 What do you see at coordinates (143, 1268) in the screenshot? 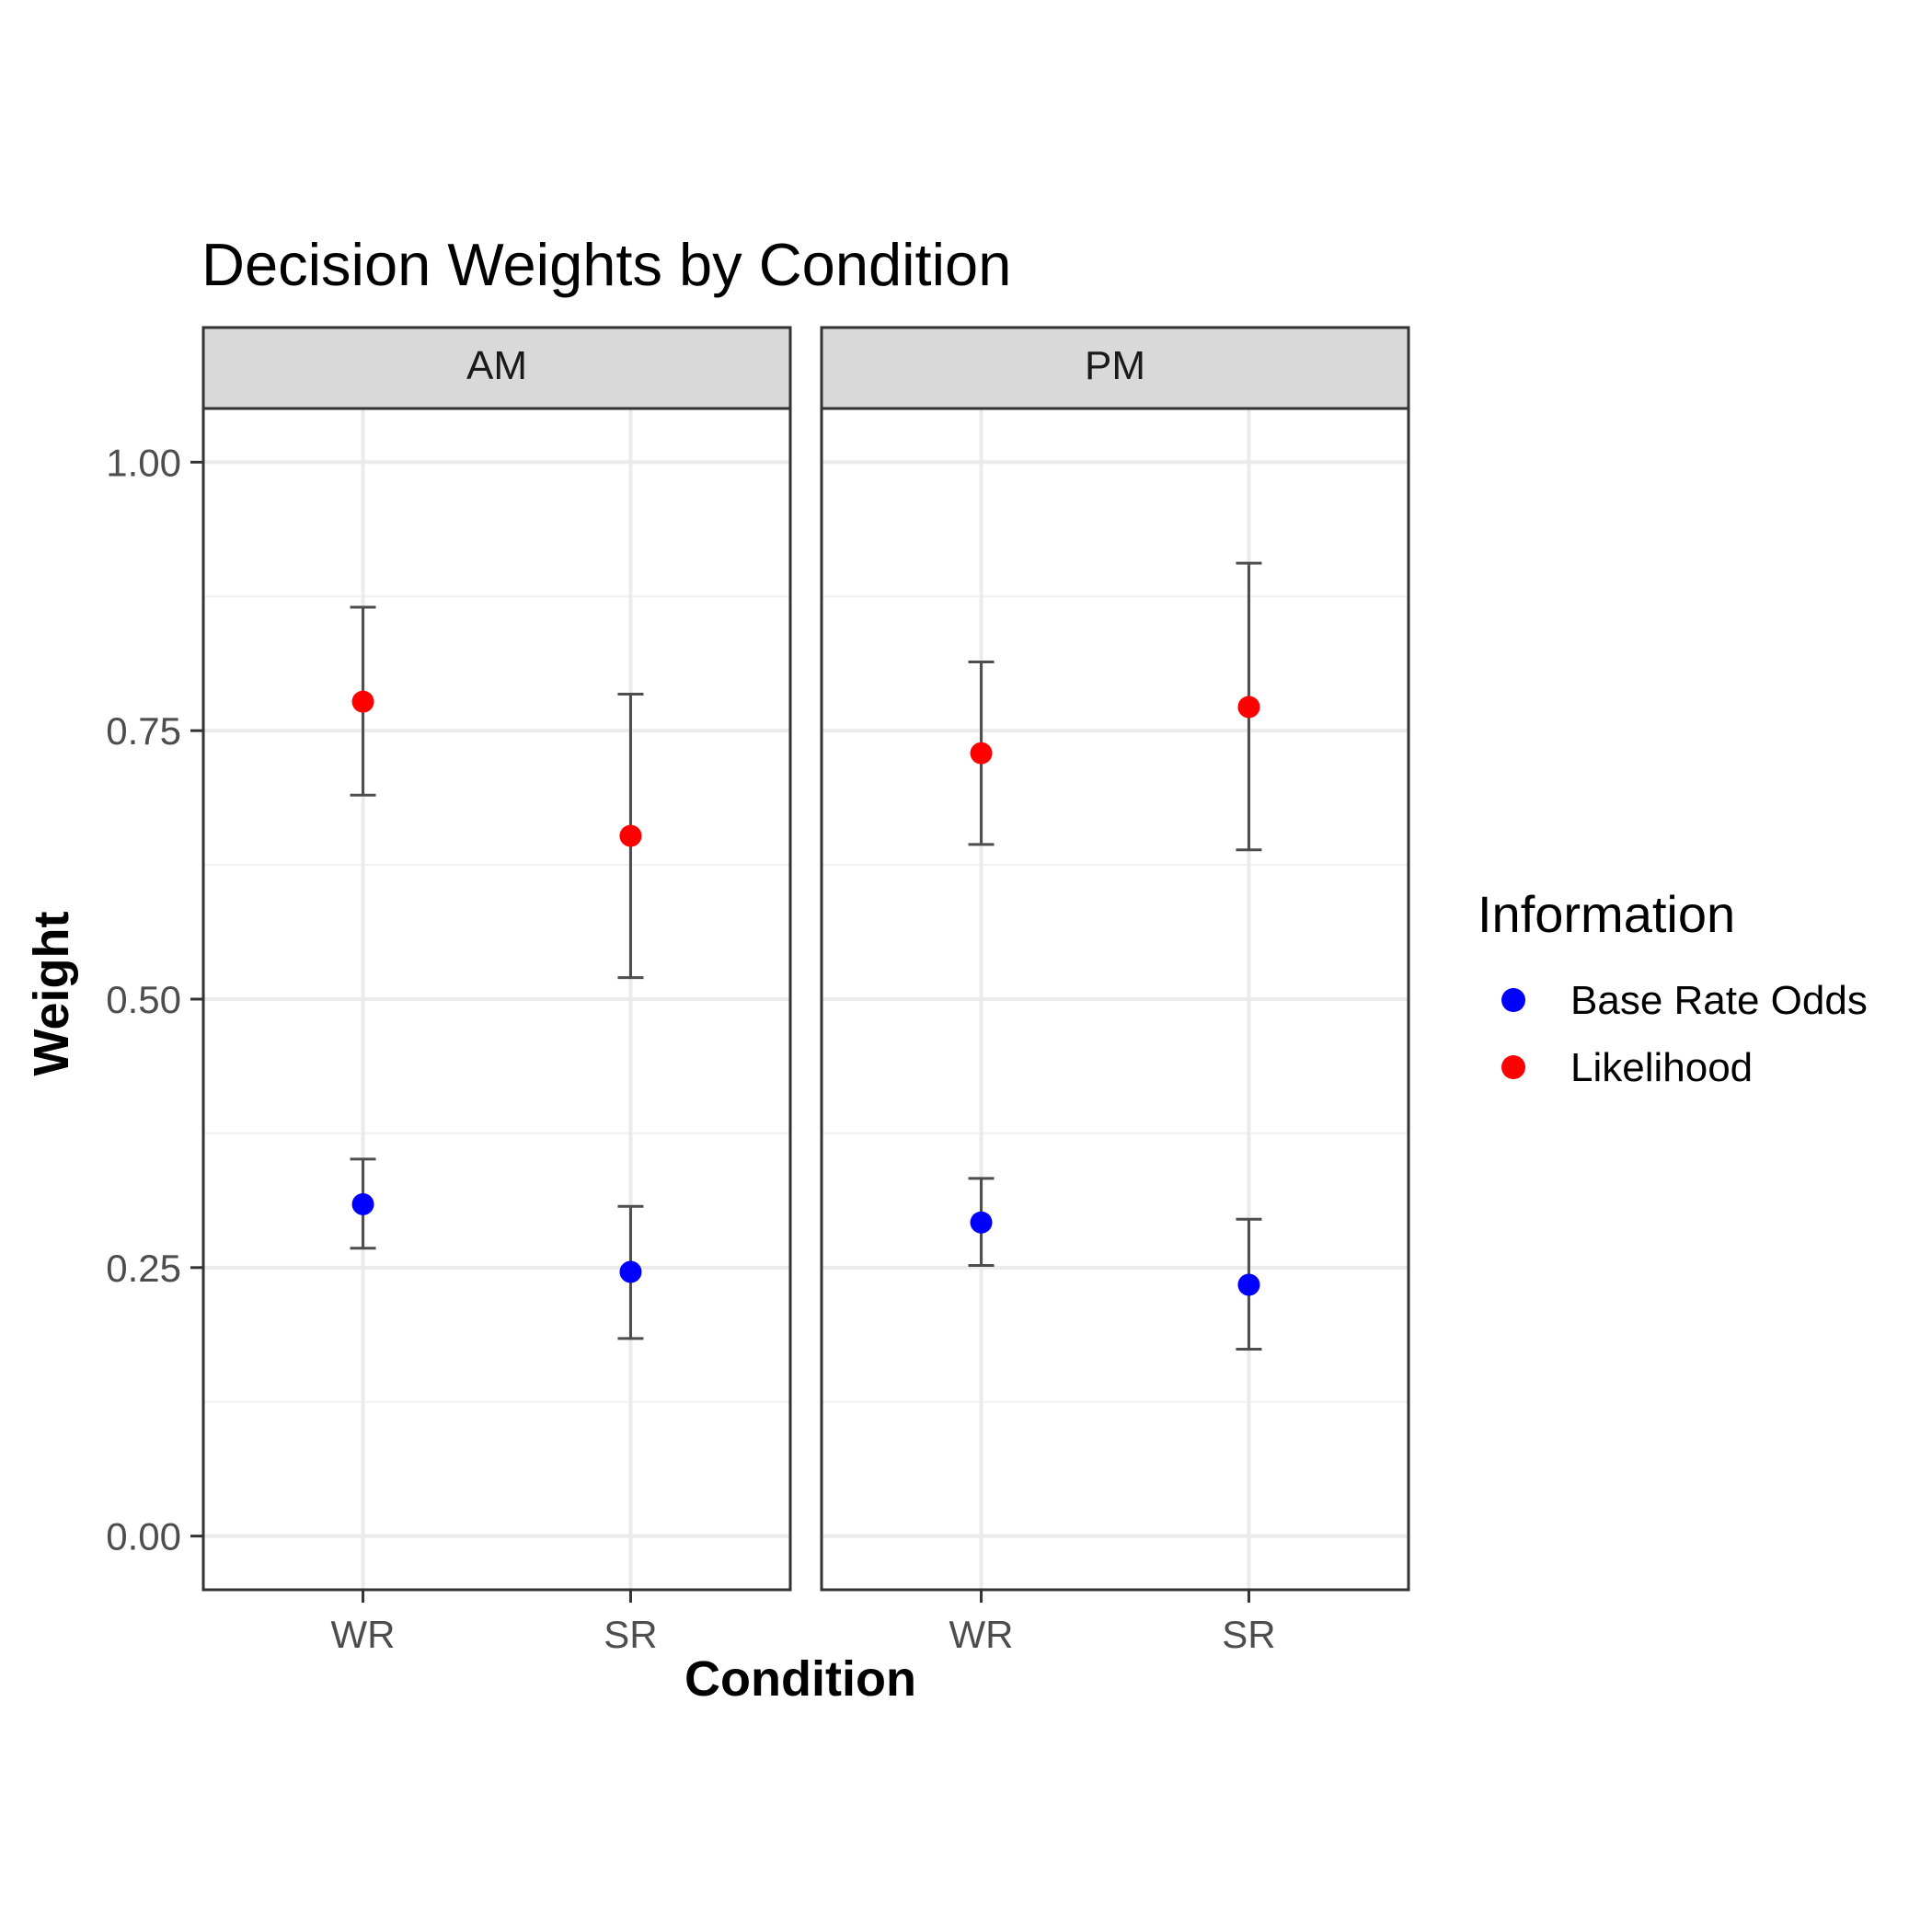
I see `y-tick-label-0-25: 0.25` at bounding box center [143, 1268].